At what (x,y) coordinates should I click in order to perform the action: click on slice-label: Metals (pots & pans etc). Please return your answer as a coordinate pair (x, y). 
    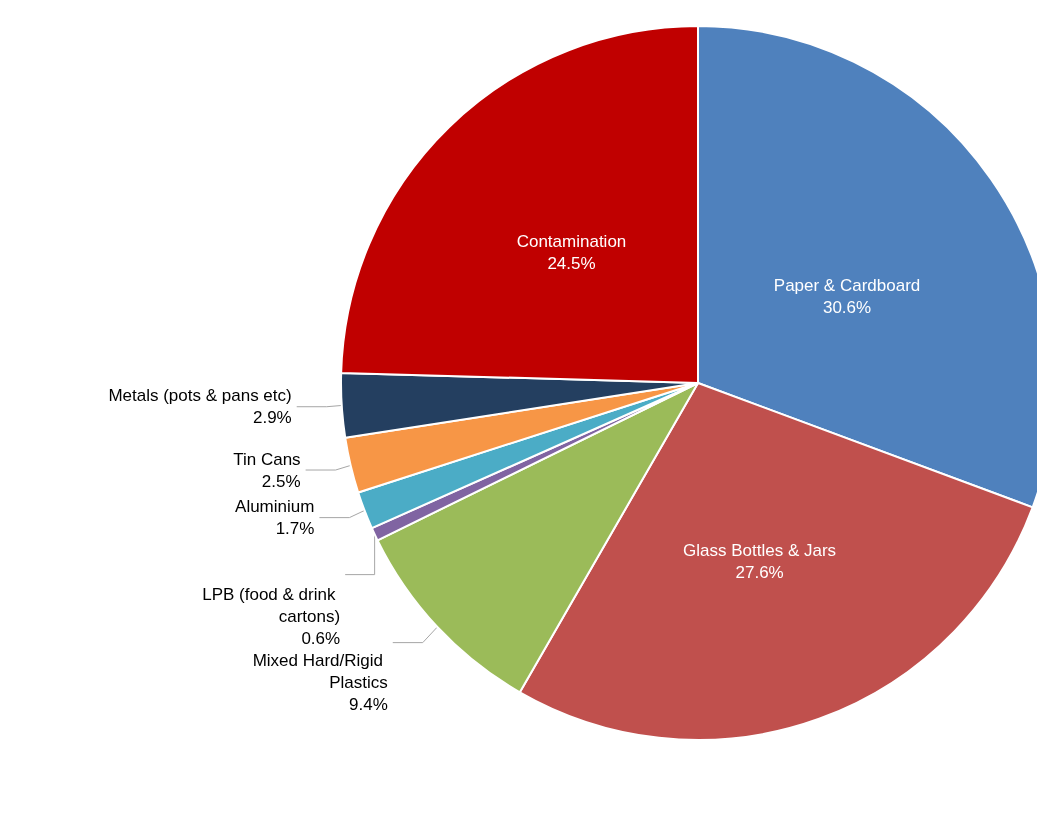
    Looking at the image, I should click on (200, 396).